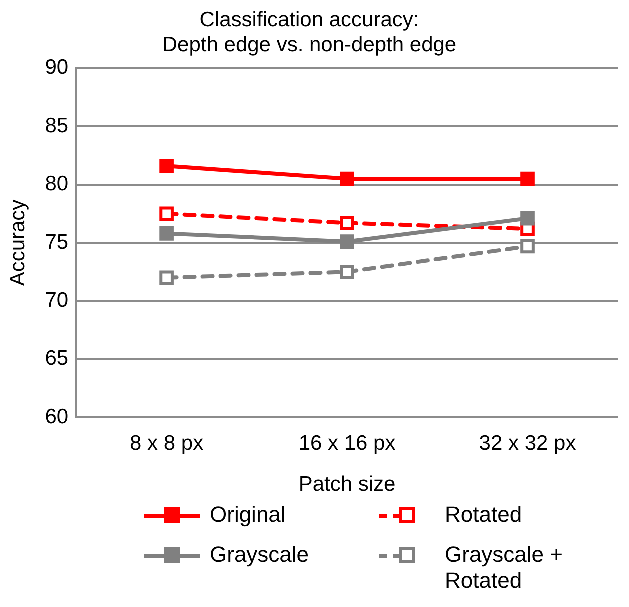 The image size is (629, 607). I want to click on legend-label: Rotated, so click(484, 515).